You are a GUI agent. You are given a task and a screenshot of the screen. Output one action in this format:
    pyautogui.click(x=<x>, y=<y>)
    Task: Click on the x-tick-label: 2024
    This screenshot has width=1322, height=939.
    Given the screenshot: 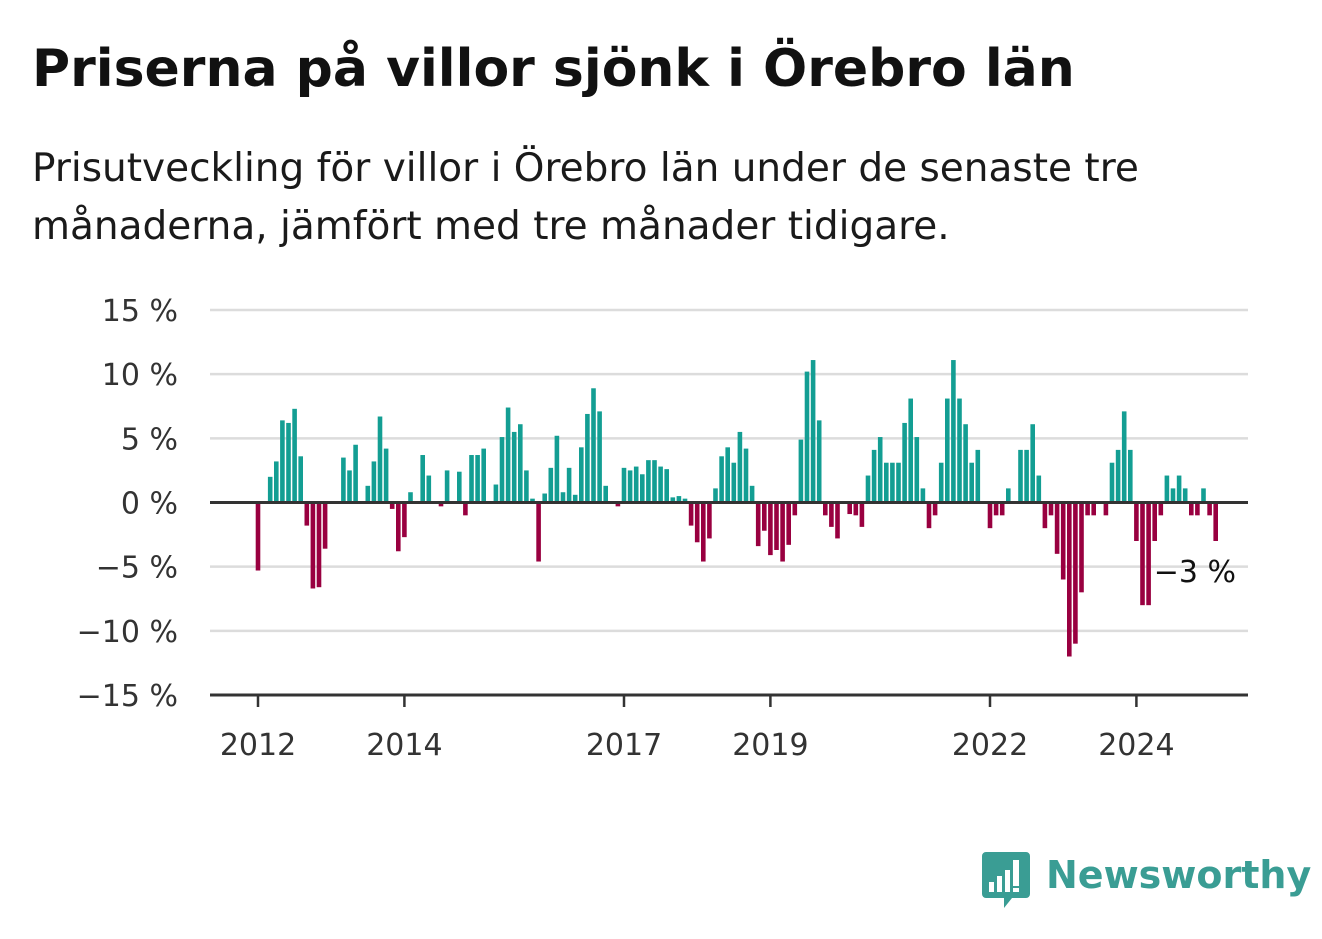 What is the action you would take?
    pyautogui.click(x=1136, y=745)
    